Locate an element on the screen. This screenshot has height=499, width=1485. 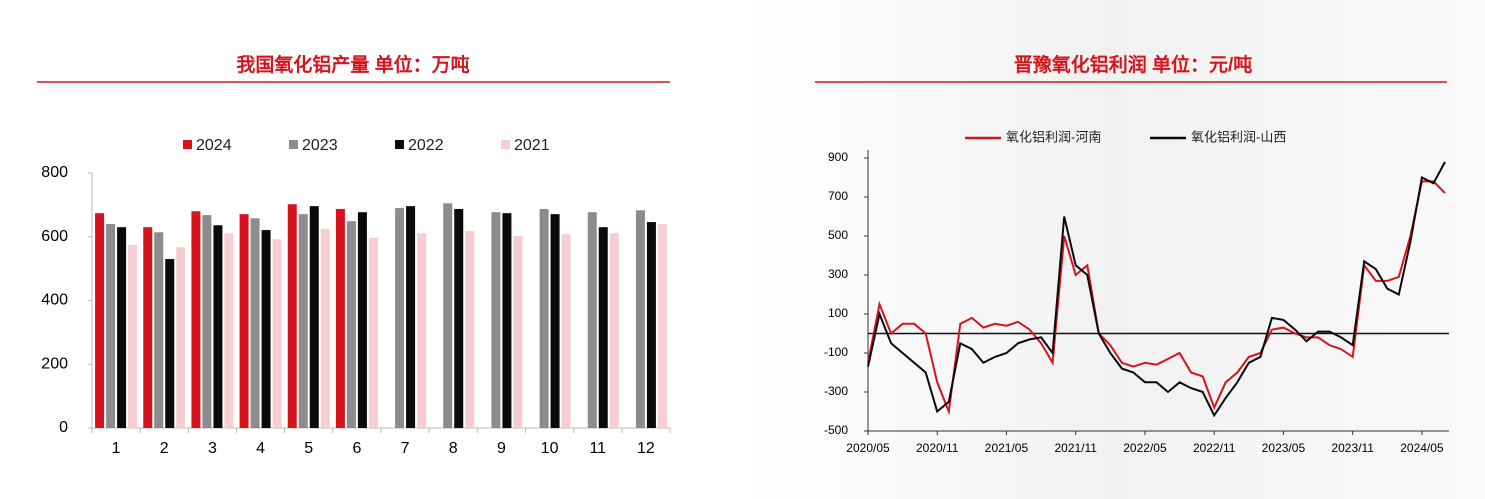
x-tick-label: 9 is located at coordinates (501, 448).